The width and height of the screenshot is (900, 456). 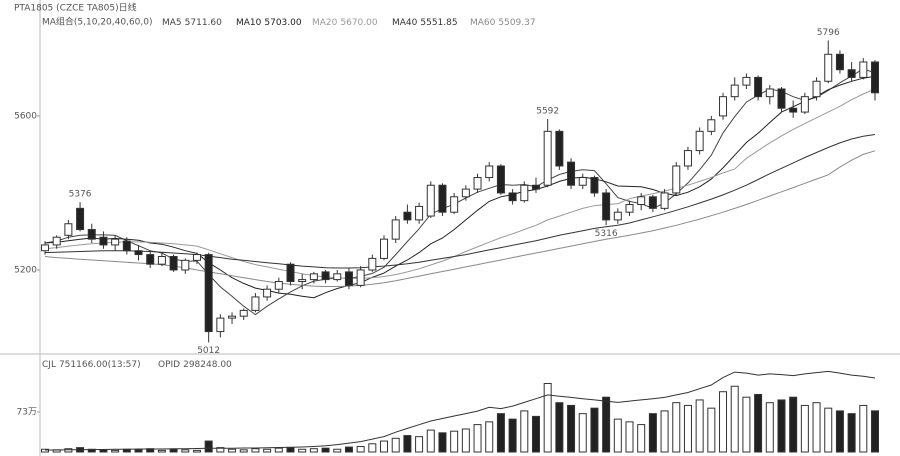 What do you see at coordinates (192, 23) in the screenshot?
I see `legend-entry: MA5 5711.60` at bounding box center [192, 23].